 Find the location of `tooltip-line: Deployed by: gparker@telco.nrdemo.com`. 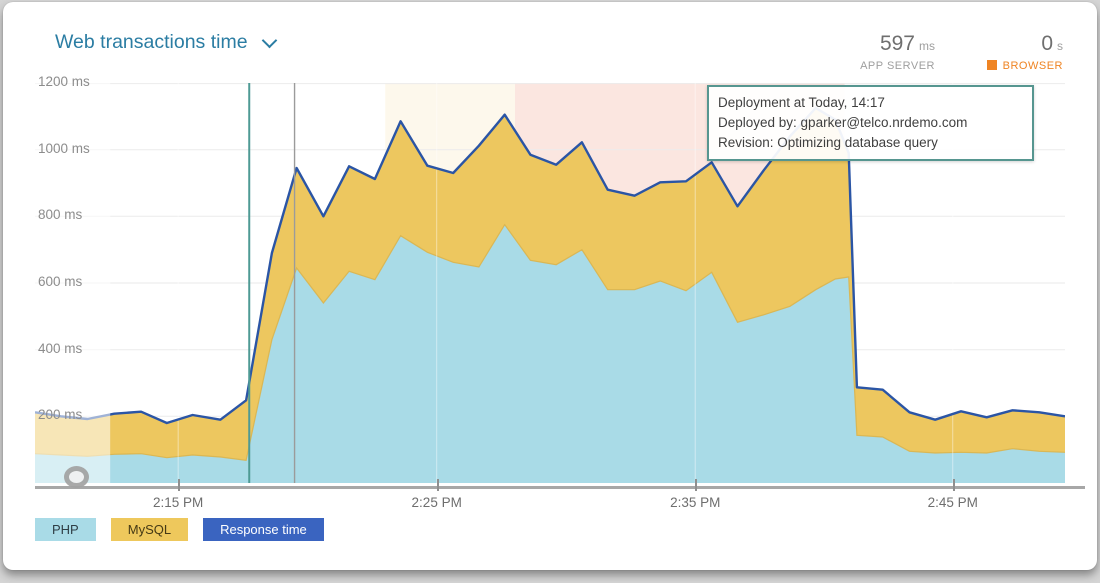

tooltip-line: Deployed by: gparker@telco.nrdemo.com is located at coordinates (843, 122).